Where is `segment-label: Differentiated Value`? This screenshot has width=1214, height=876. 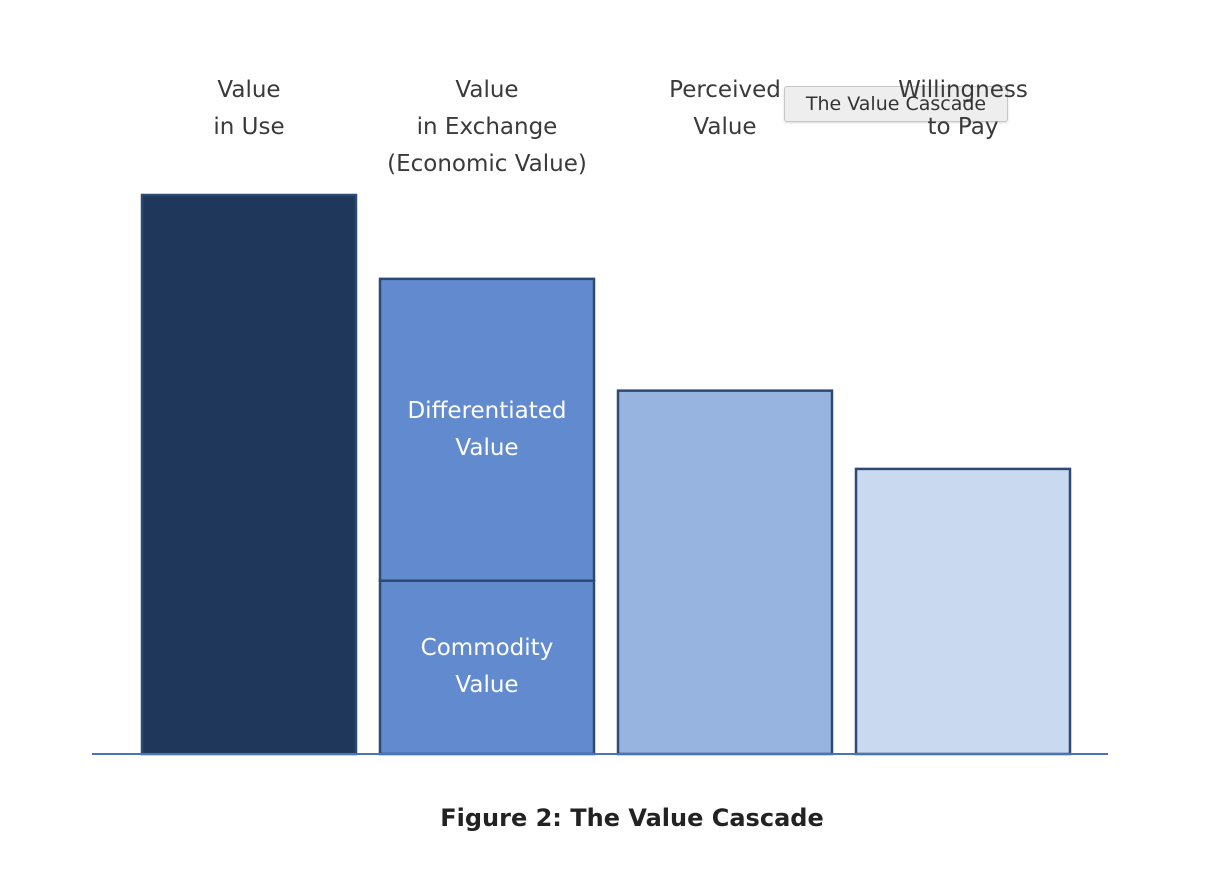 segment-label: Differentiated Value is located at coordinates (487, 429).